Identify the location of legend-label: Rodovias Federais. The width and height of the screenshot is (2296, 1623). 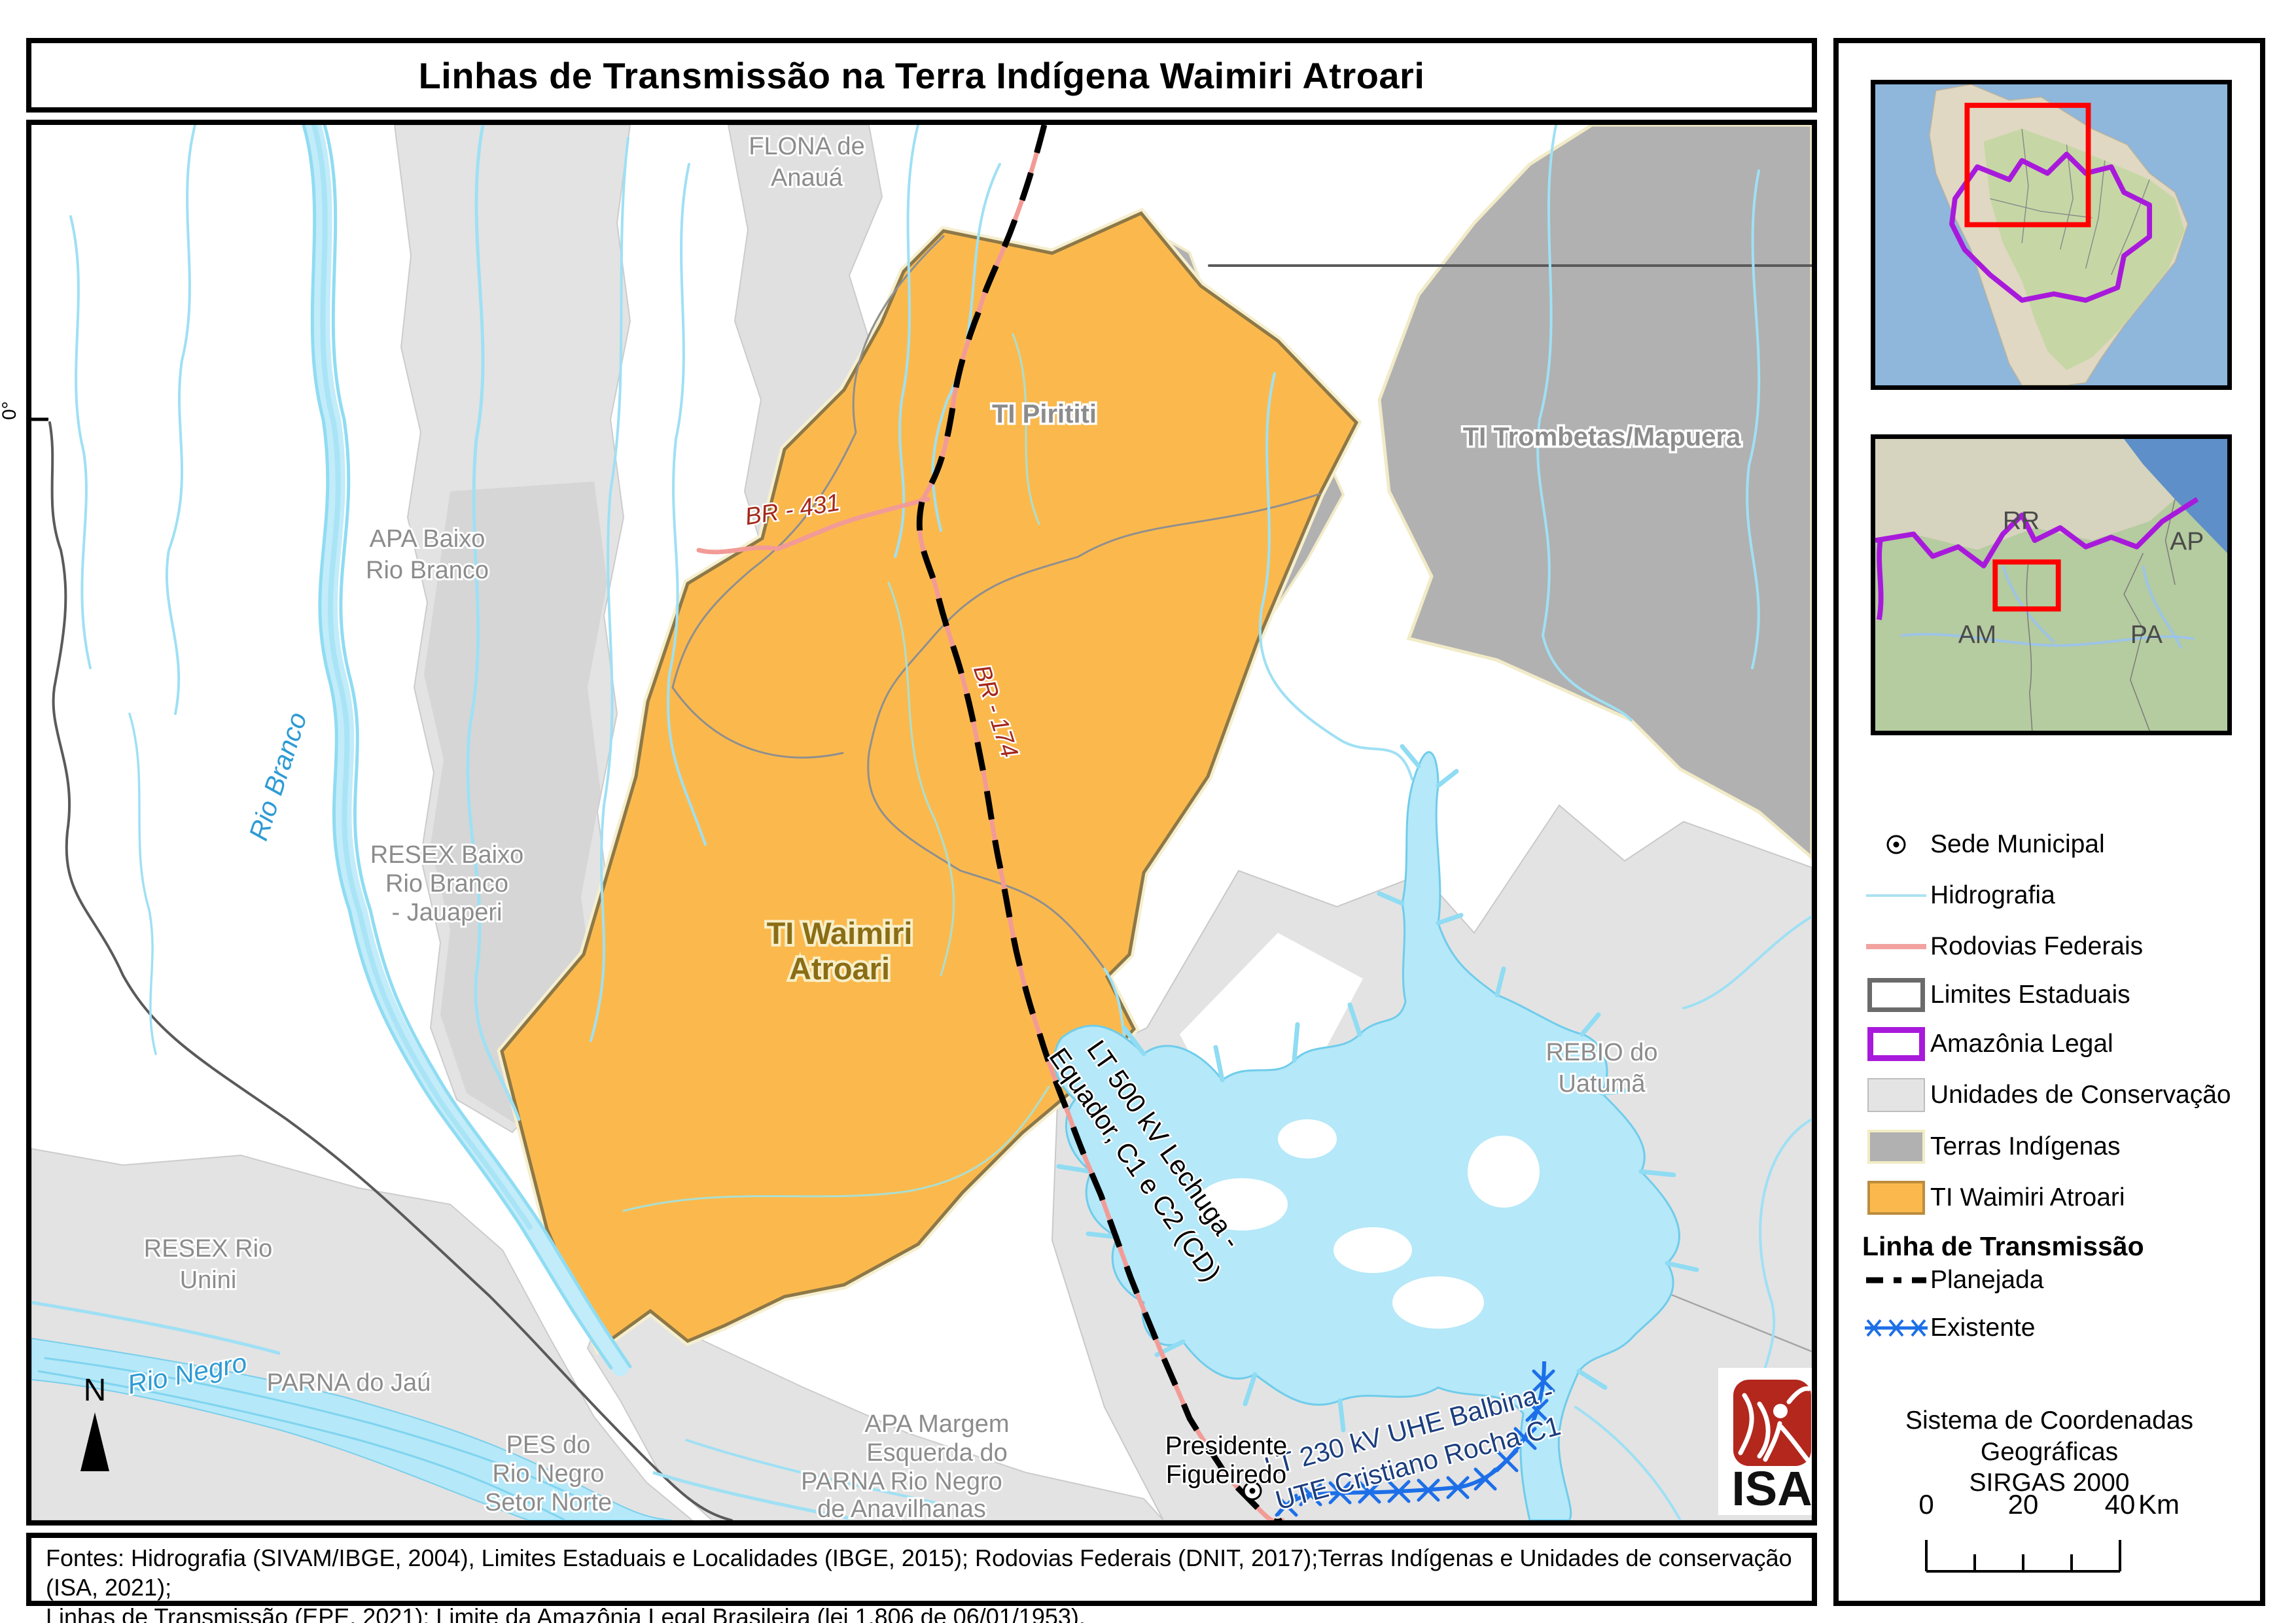
(2037, 946).